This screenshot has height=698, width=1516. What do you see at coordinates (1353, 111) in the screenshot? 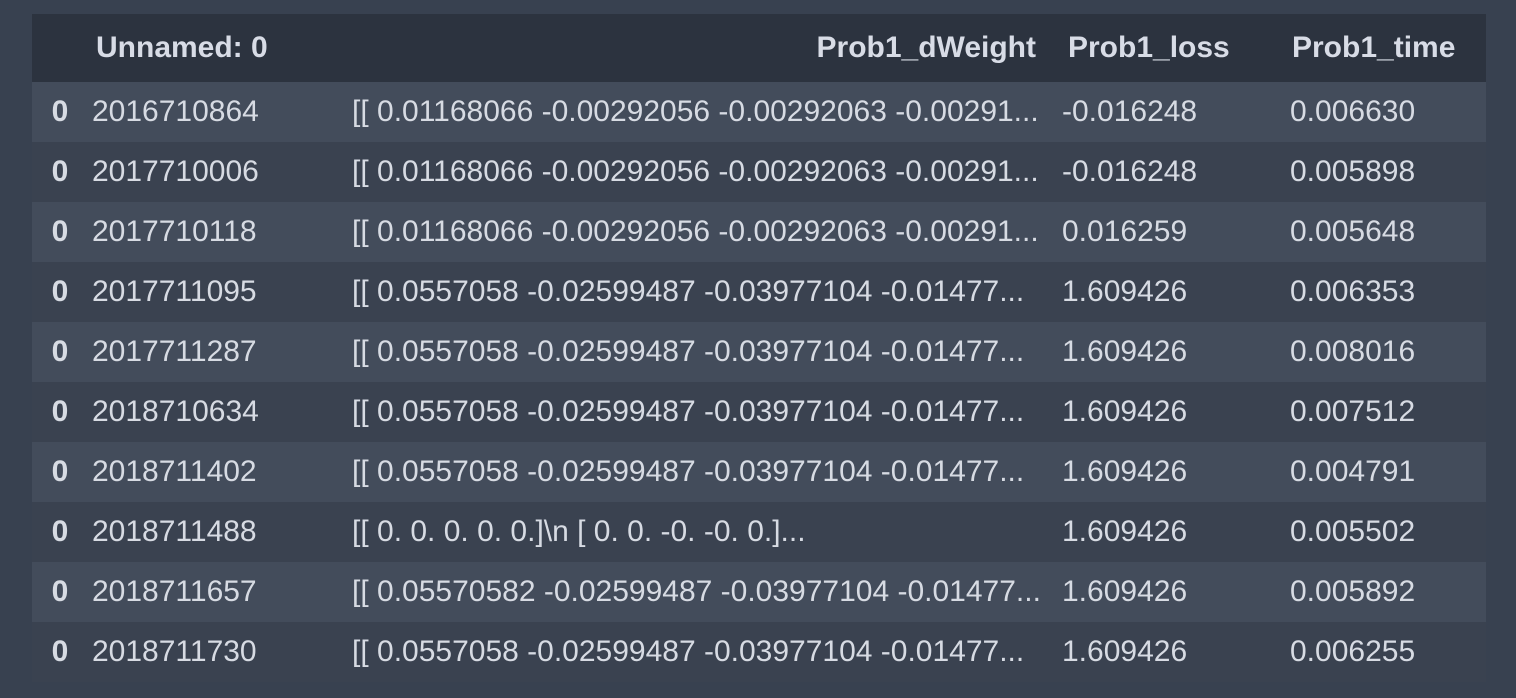
I see `cell-time: 0.006630` at bounding box center [1353, 111].